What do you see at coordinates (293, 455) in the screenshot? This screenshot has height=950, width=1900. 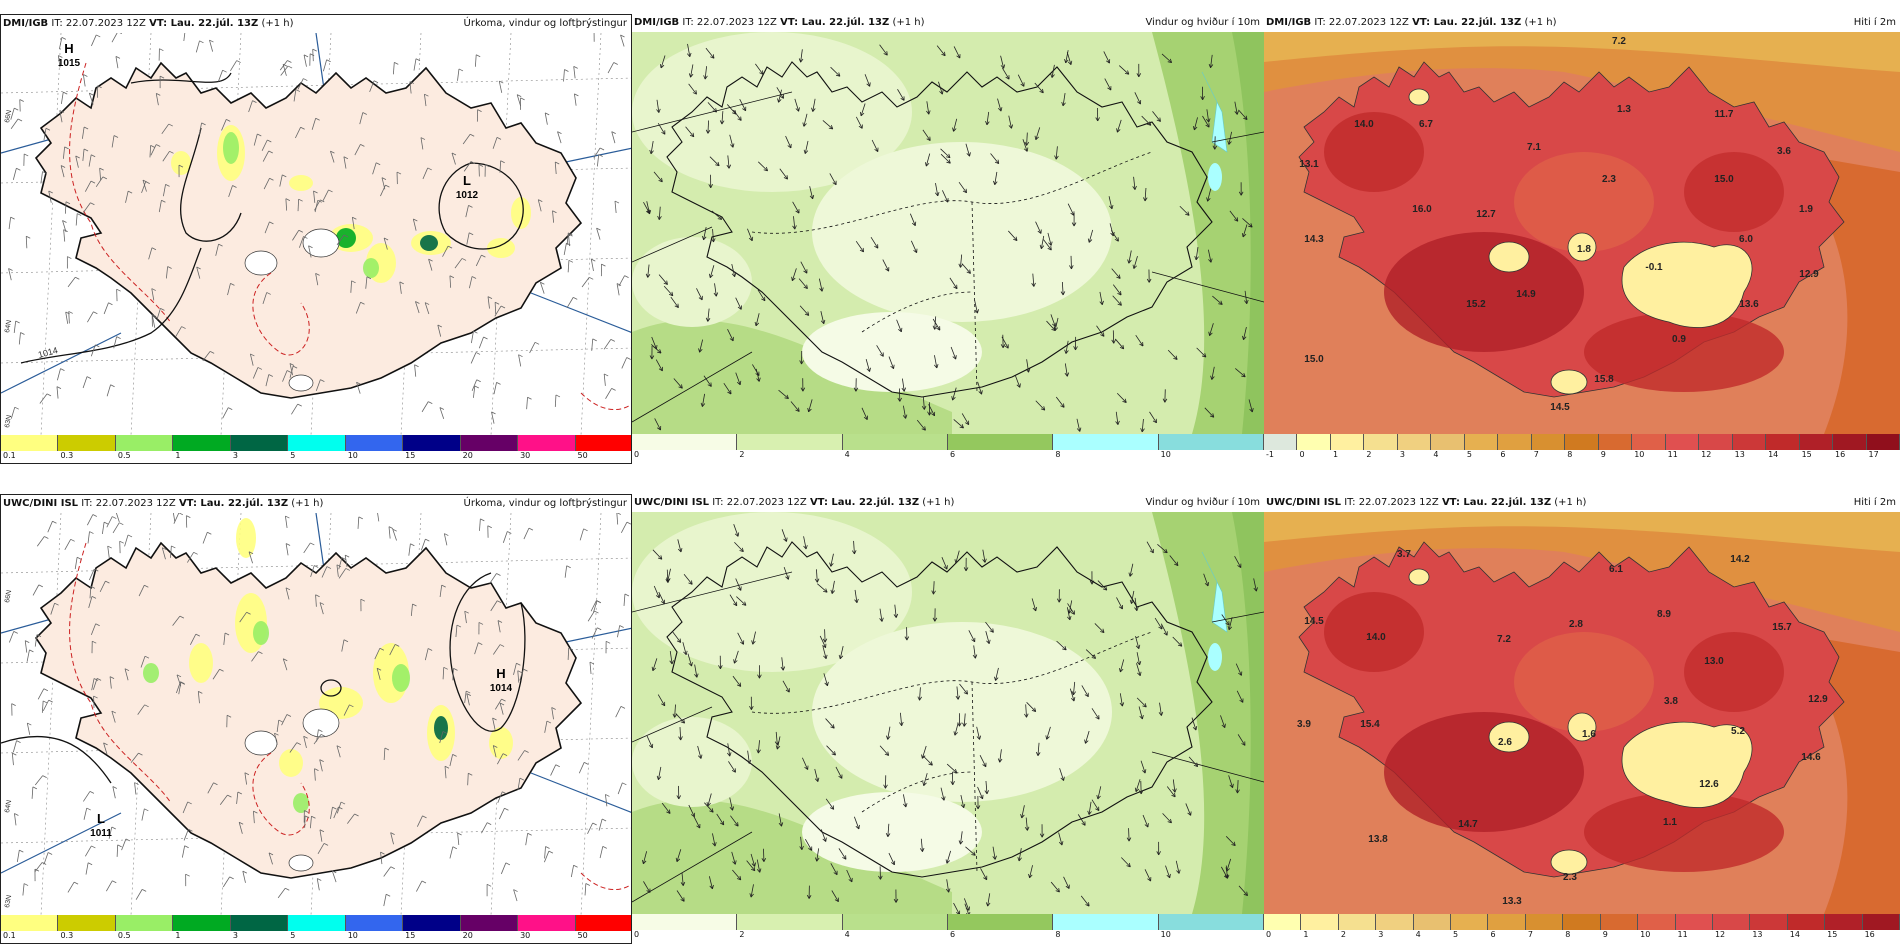 I see `colorbar-label: 5` at bounding box center [293, 455].